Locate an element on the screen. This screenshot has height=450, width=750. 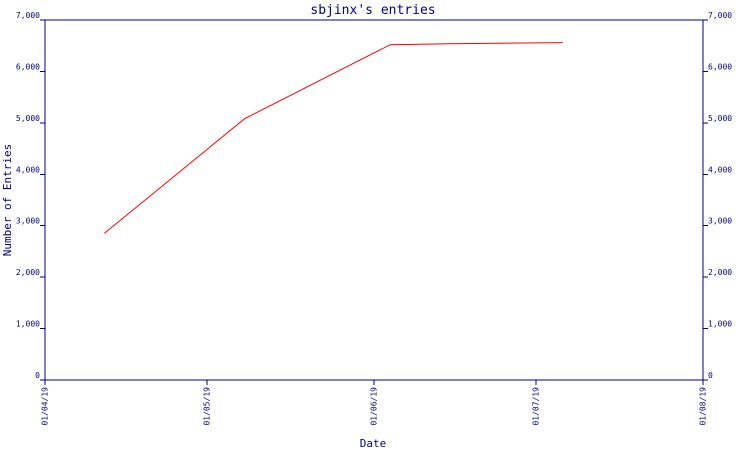
y-tick-label-left: 2,000 is located at coordinates (28, 272).